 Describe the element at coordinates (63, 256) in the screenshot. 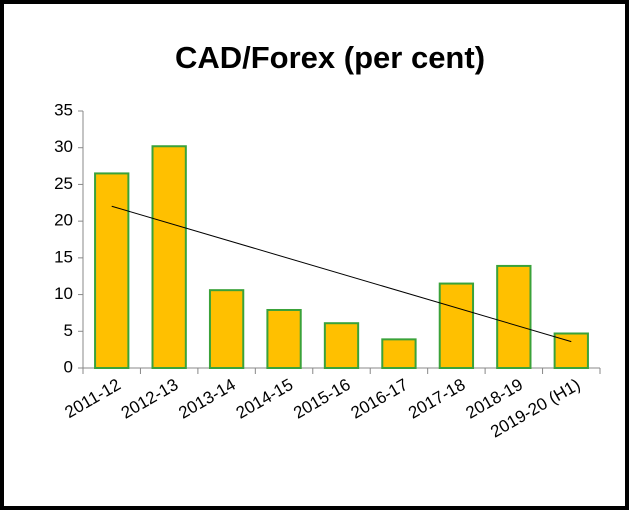

I see `y-tick-label: 15` at that location.